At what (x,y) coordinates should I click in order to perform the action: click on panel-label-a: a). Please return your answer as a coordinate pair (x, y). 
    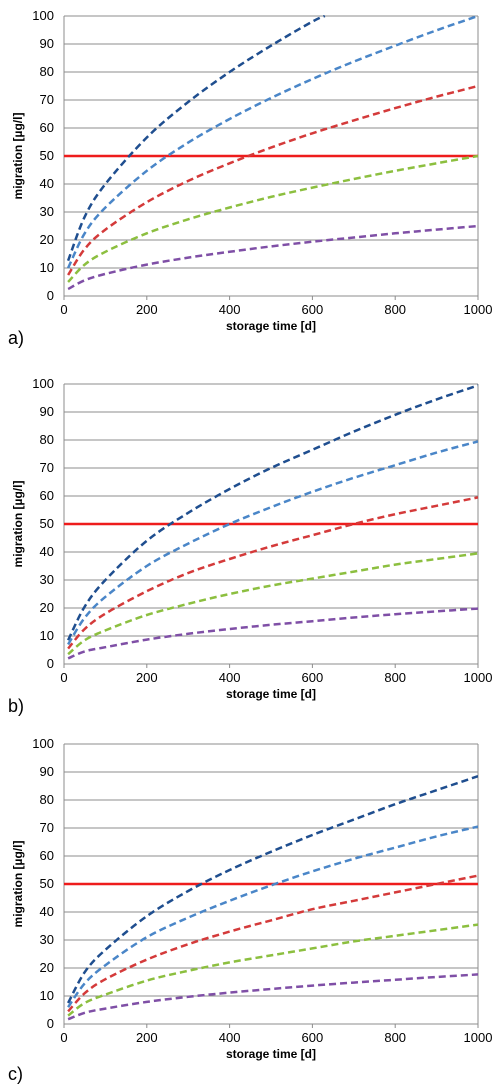
    Looking at the image, I should click on (16, 338).